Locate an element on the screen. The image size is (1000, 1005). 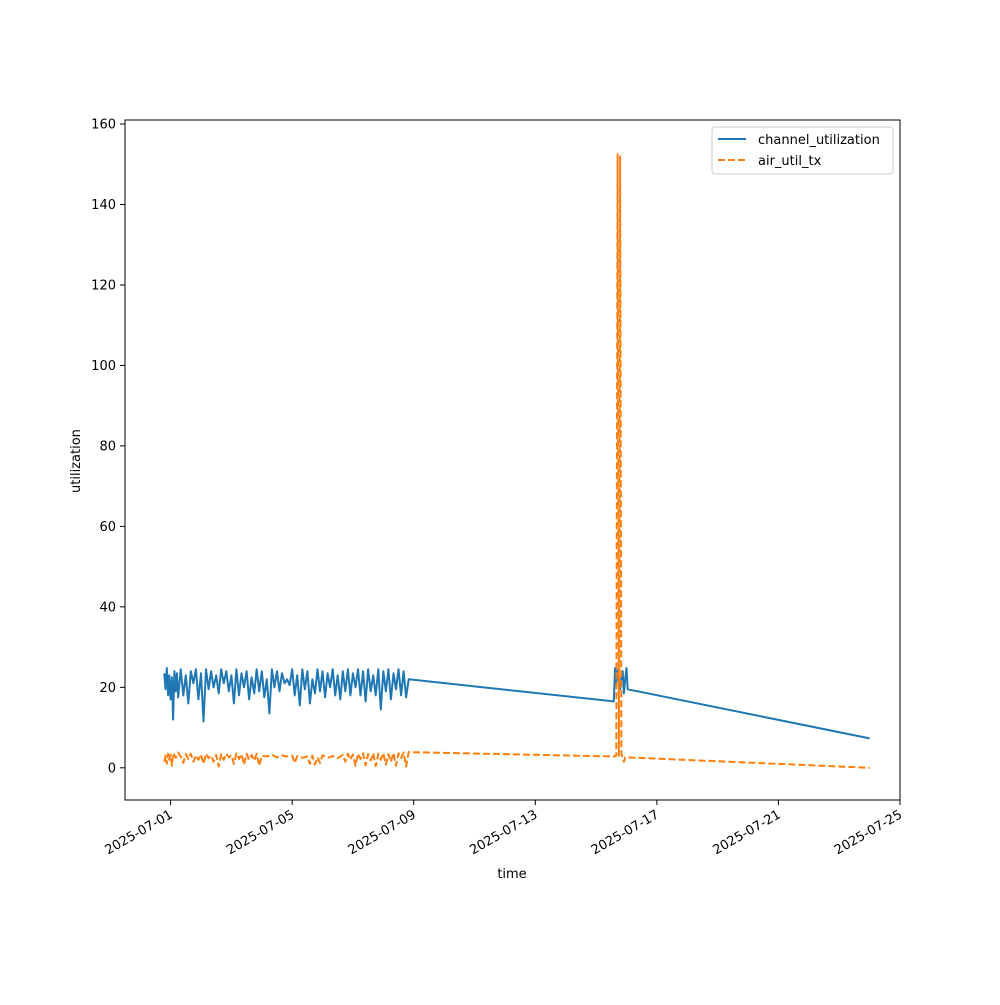
y-axis-title: utilization is located at coordinates (76, 461).